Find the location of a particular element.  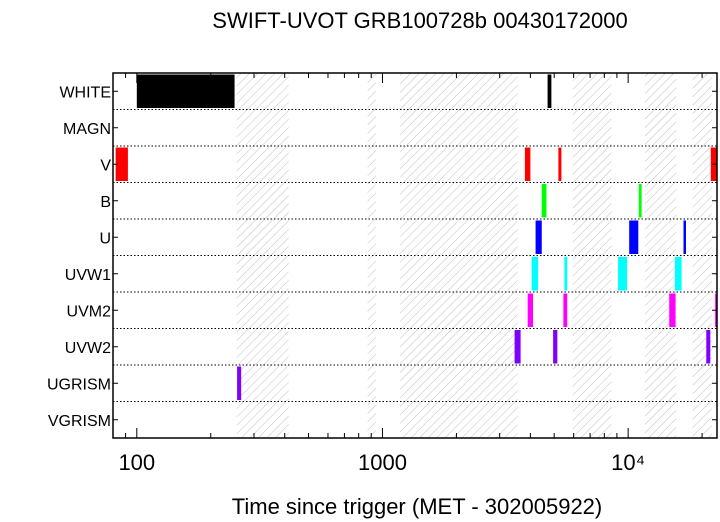

filter-label: V is located at coordinates (105, 165).